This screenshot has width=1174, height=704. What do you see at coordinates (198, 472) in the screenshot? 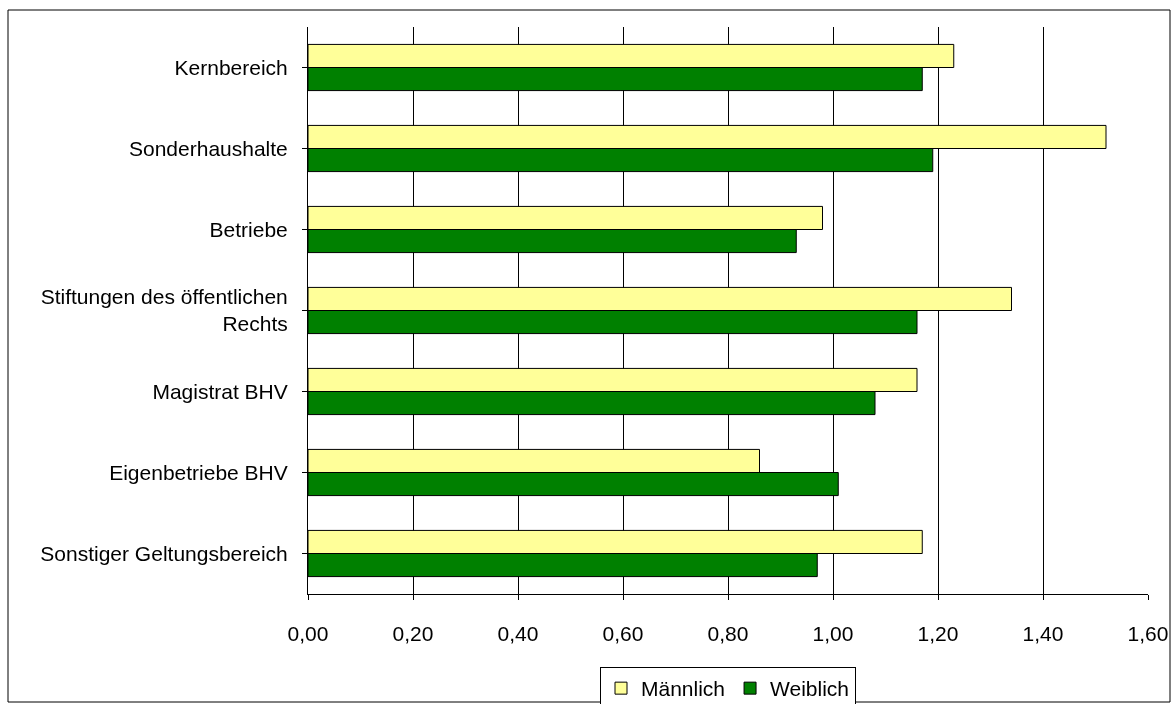
I see `y-tick-label: Eigenbetriebe BHV` at bounding box center [198, 472].